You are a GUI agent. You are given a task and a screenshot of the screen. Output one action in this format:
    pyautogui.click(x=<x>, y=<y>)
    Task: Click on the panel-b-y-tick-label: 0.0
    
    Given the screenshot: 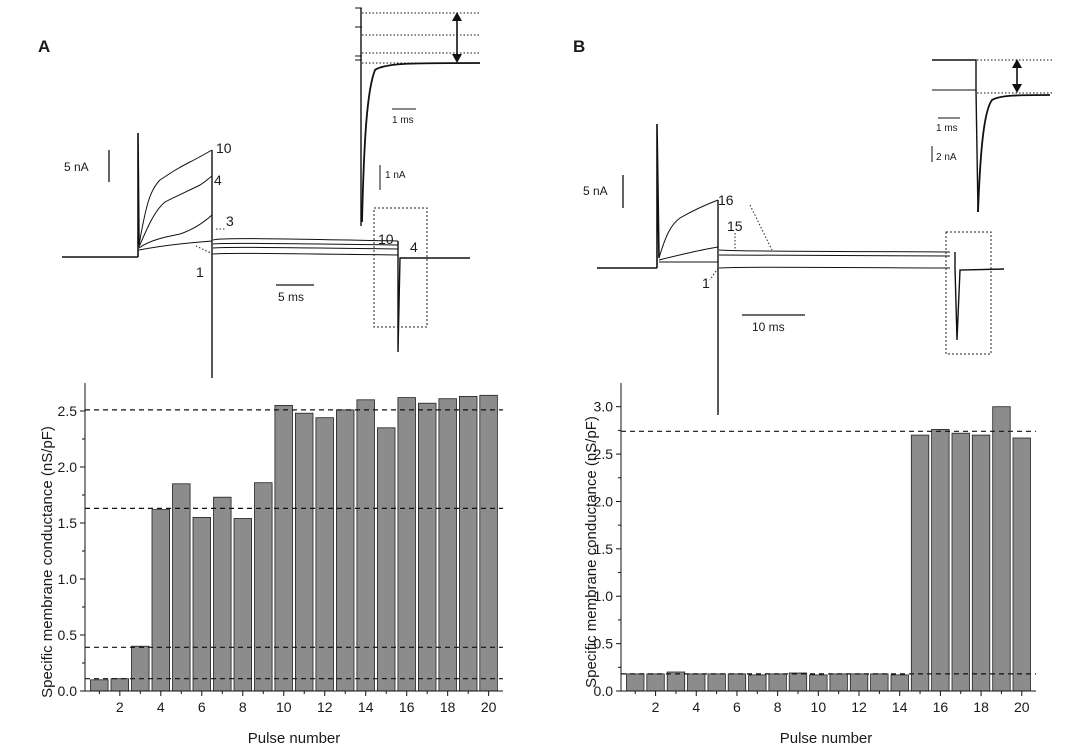 What is the action you would take?
    pyautogui.click(x=604, y=691)
    